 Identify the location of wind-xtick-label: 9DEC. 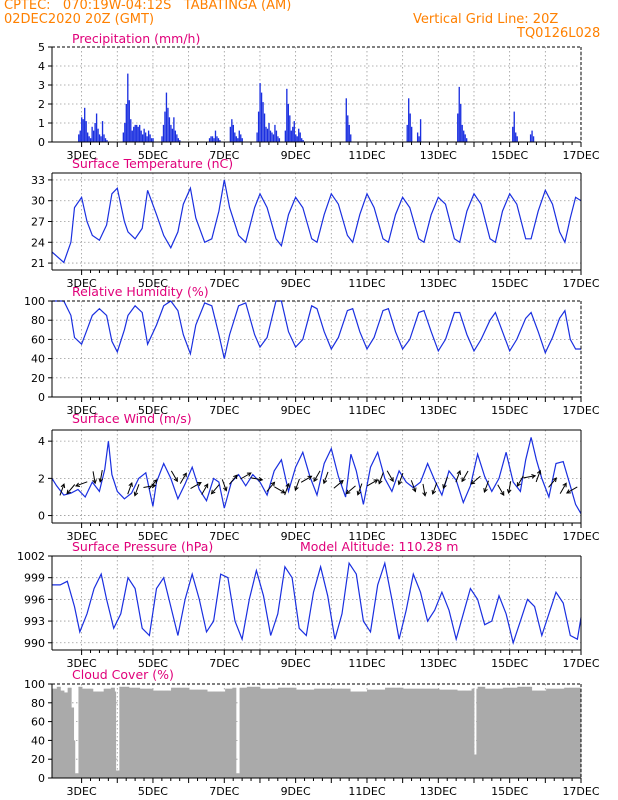
(296, 536).